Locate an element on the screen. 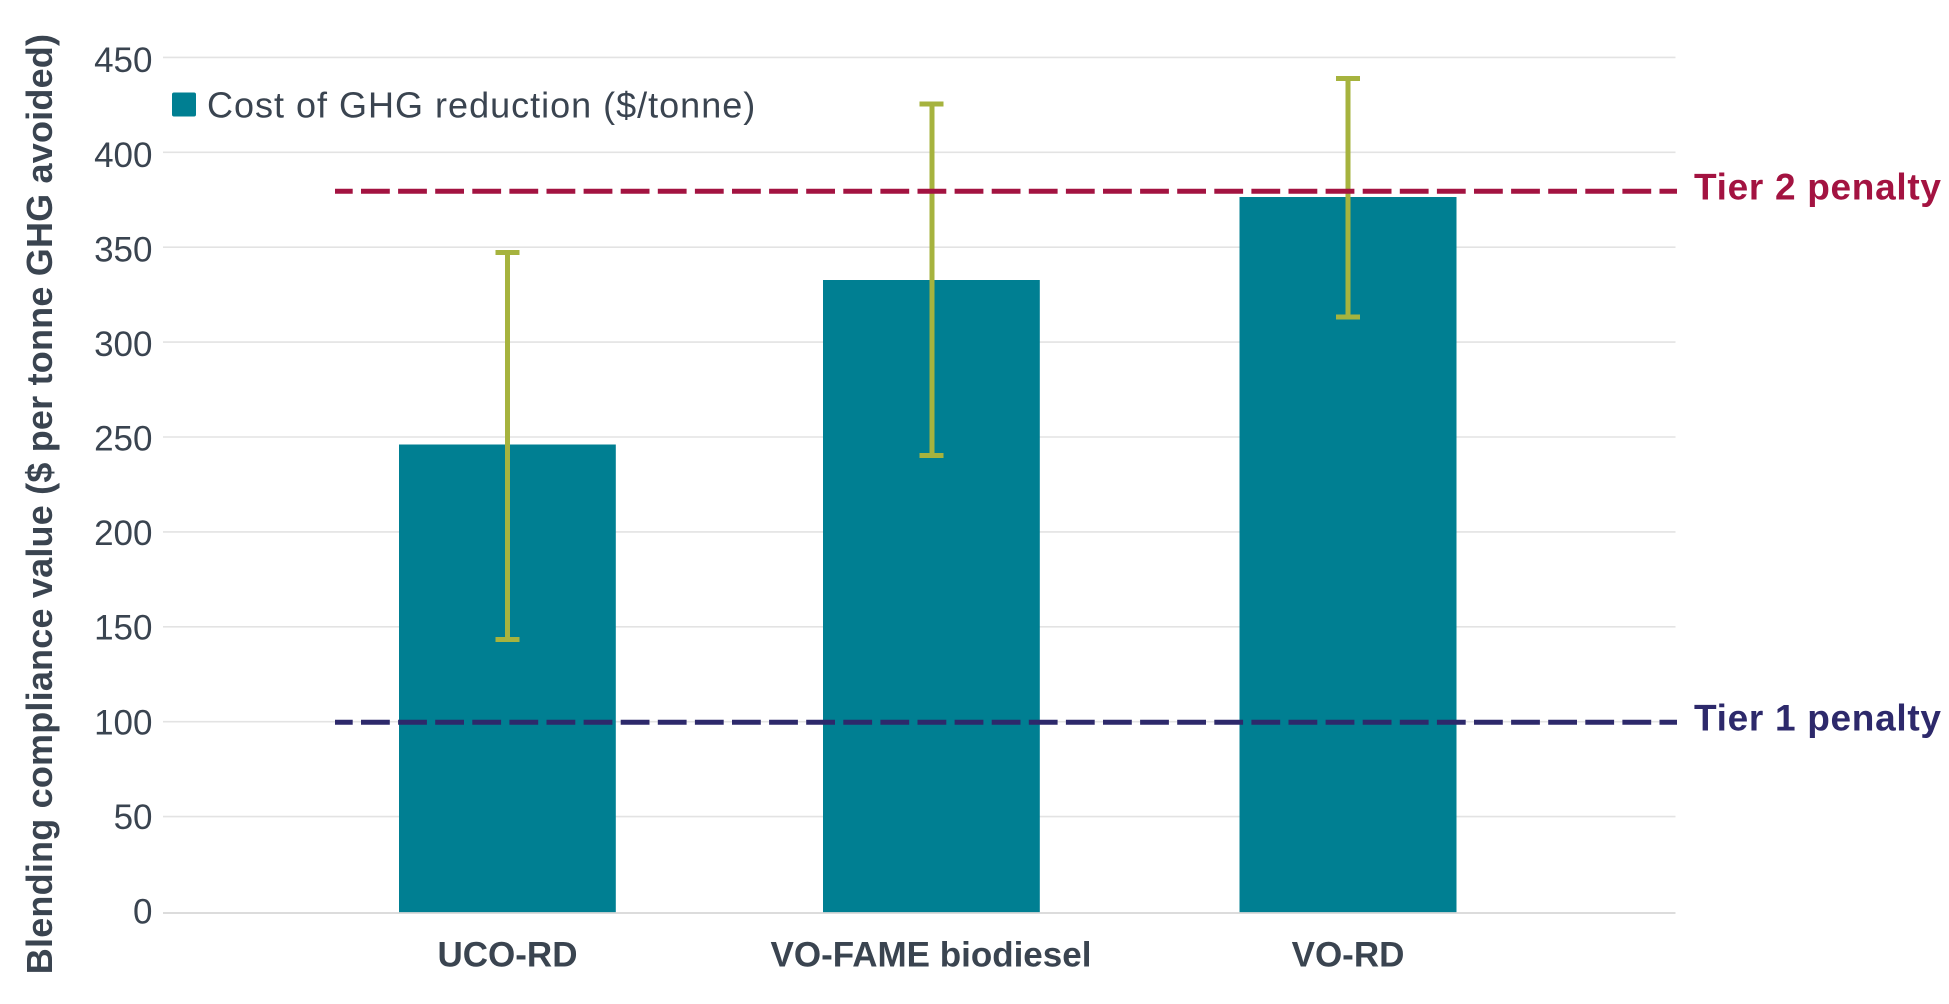 The image size is (1949, 1004). svg-text: 150 is located at coordinates (123, 628).